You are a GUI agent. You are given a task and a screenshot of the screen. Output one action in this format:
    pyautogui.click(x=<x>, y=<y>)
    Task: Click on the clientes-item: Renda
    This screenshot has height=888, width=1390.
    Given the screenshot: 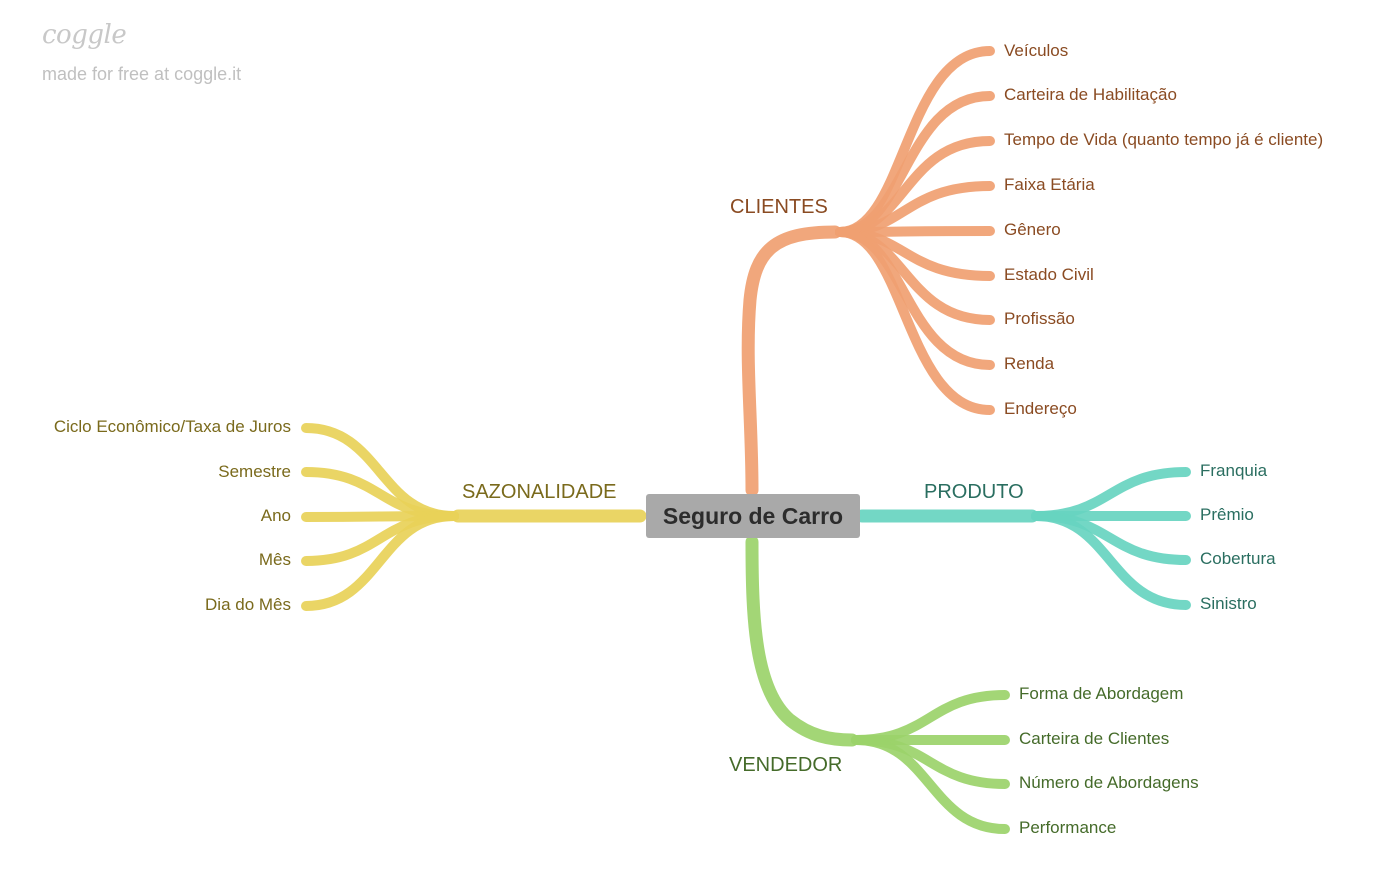 What is the action you would take?
    pyautogui.click(x=1029, y=363)
    